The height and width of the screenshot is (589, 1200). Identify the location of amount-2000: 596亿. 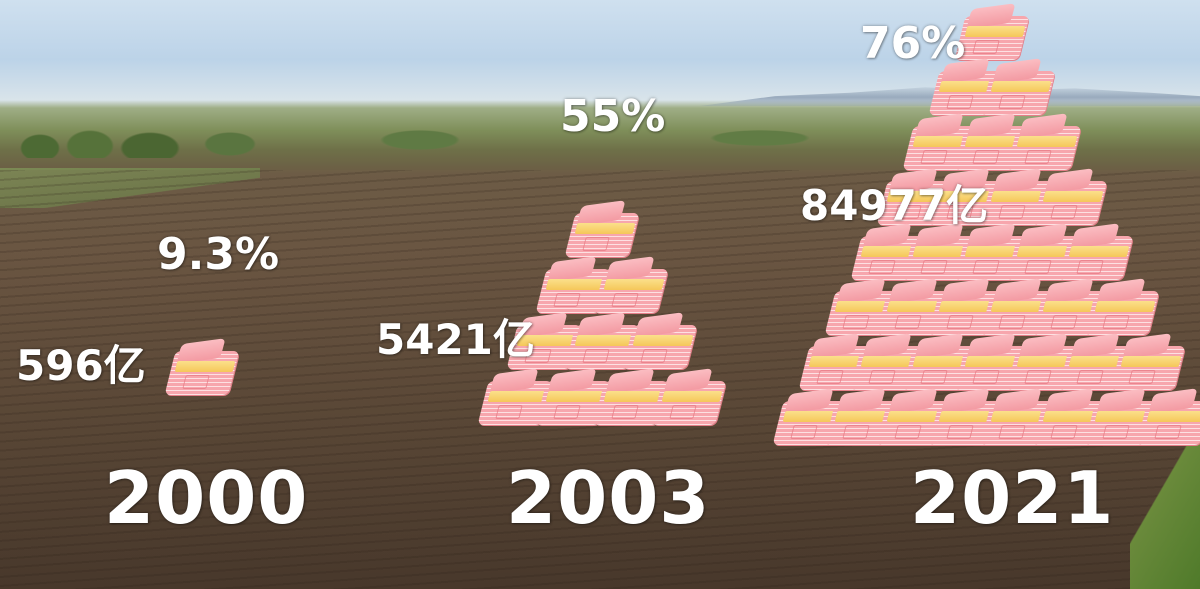
(81, 365).